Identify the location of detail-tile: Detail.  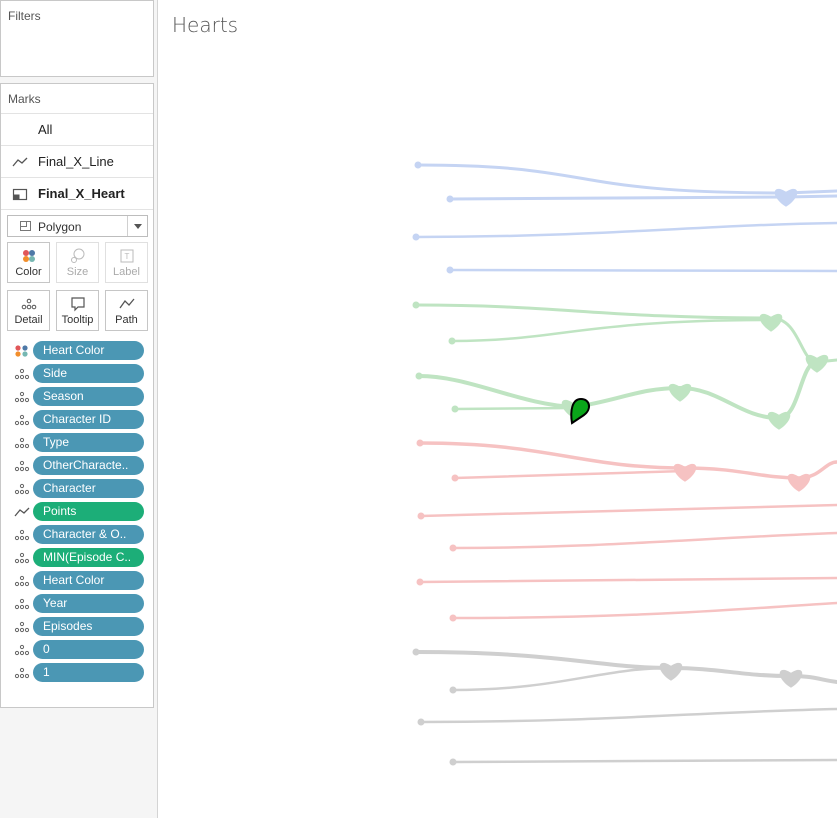
(28, 310).